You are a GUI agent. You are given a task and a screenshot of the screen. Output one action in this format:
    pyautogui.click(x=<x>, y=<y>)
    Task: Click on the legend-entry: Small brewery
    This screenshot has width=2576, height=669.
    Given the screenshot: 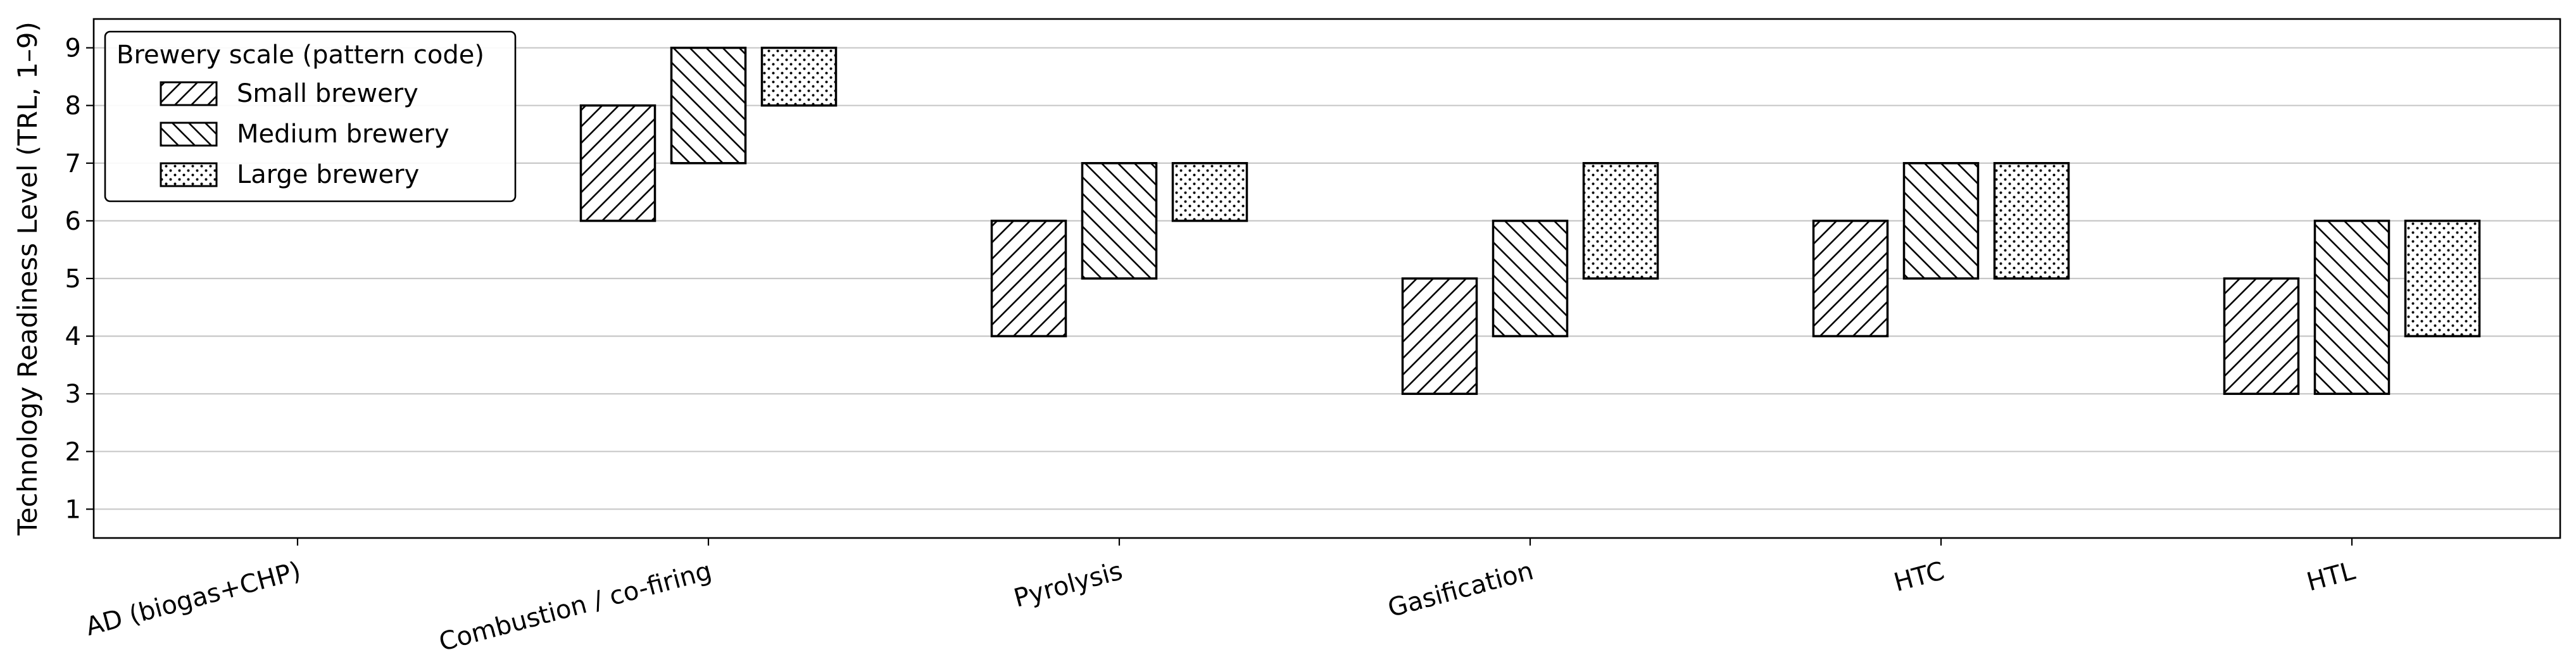 What is the action you would take?
    pyautogui.click(x=327, y=93)
    